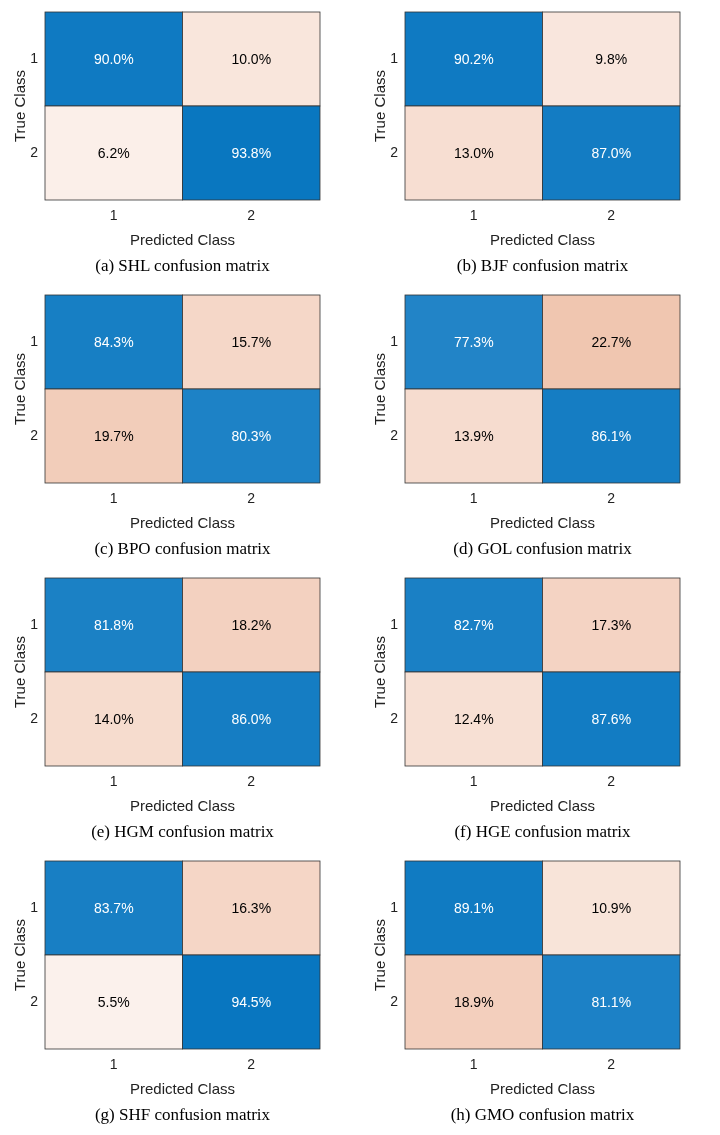 The height and width of the screenshot is (1135, 720). Describe the element at coordinates (113, 625) in the screenshot. I see `data-label: 81.8%` at that location.